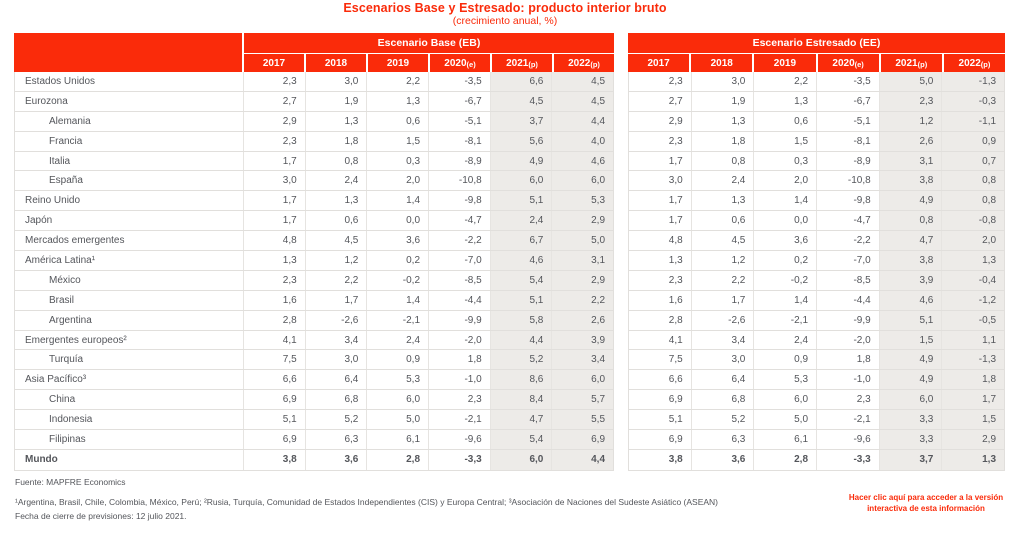 The width and height of the screenshot is (1010, 548). I want to click on table-row: 2,3 3,0 2,2 -3,5 5,0 -1,3, so click(817, 82).